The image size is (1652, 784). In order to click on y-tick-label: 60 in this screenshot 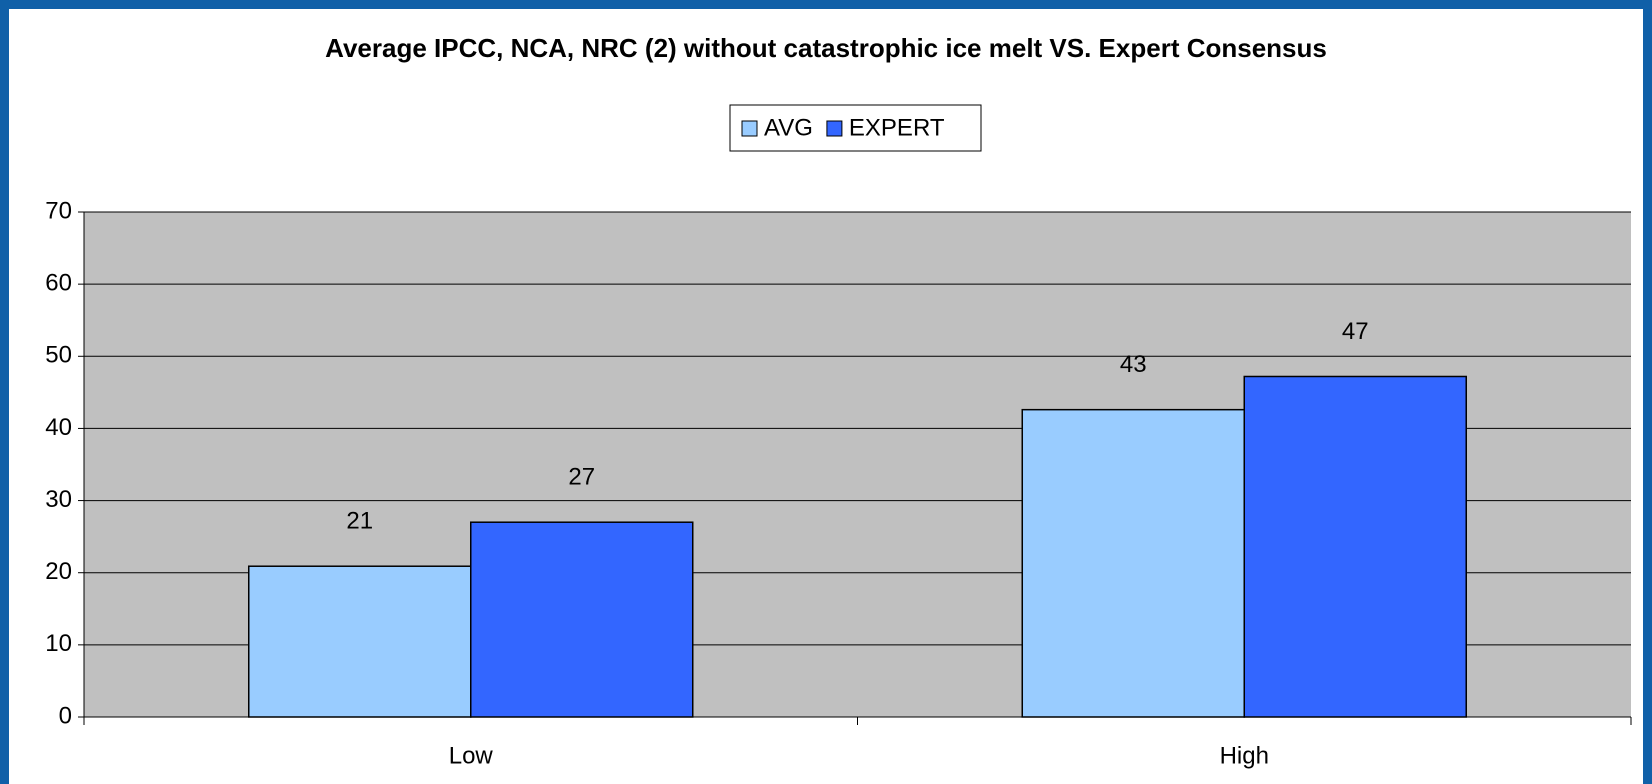, I will do `click(58, 282)`.